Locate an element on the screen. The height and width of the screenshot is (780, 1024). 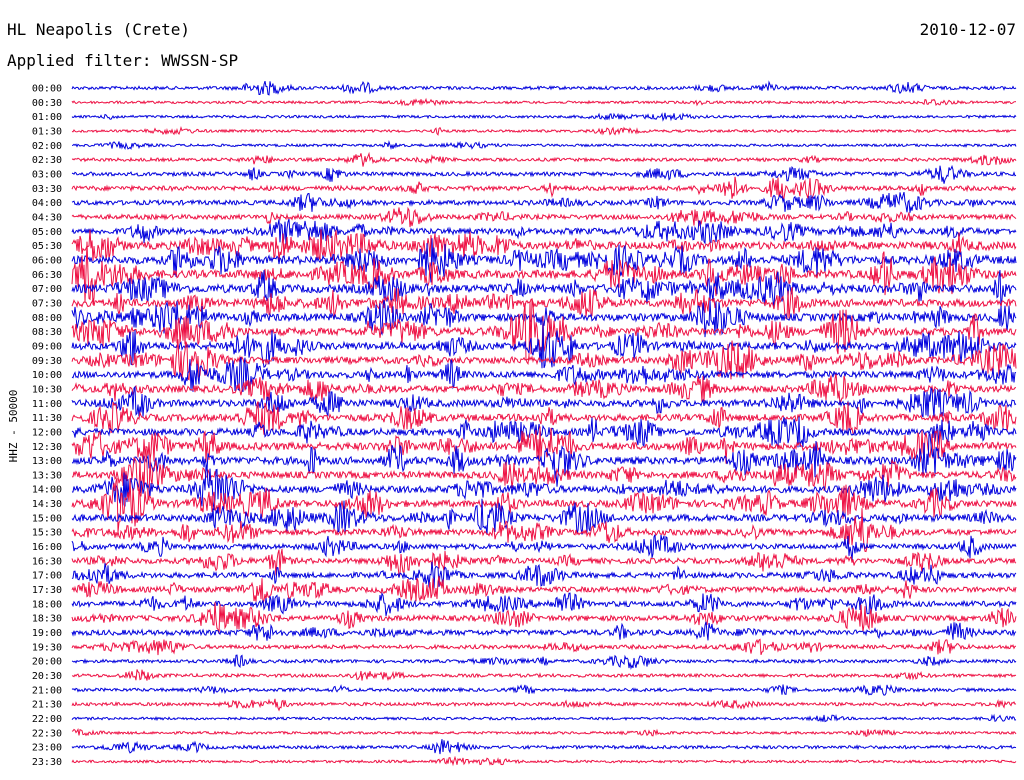
time-tick-label: 18:30 is located at coordinates (47, 619).